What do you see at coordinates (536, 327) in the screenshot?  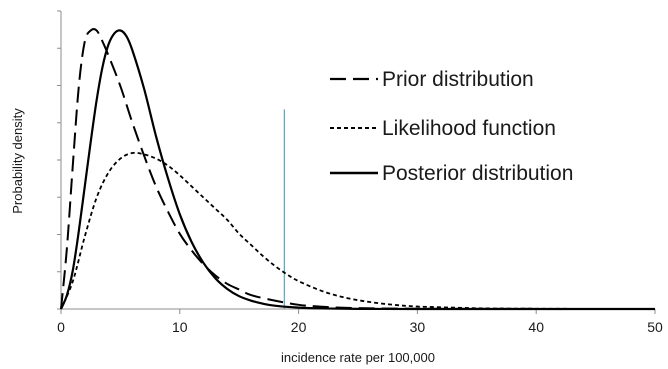 I see `x-tick-label: 40` at bounding box center [536, 327].